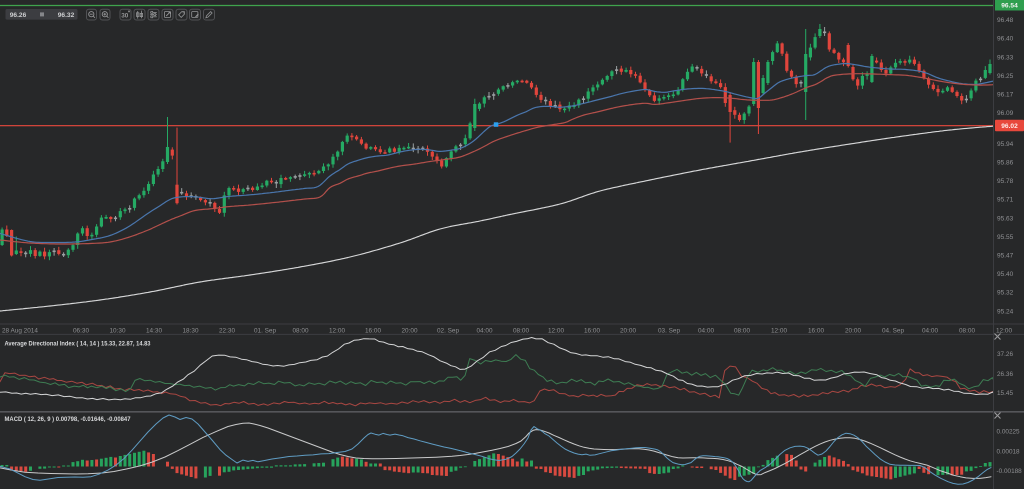 The image size is (1024, 489). Describe the element at coordinates (1005, 293) in the screenshot. I see `svg-text: 95.32` at that location.